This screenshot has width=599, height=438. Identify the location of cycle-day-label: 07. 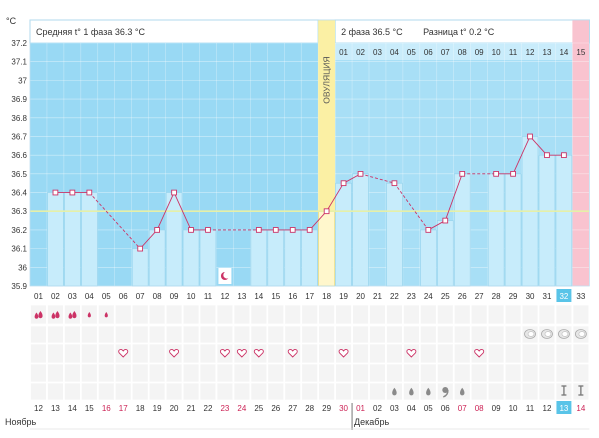
(140, 296).